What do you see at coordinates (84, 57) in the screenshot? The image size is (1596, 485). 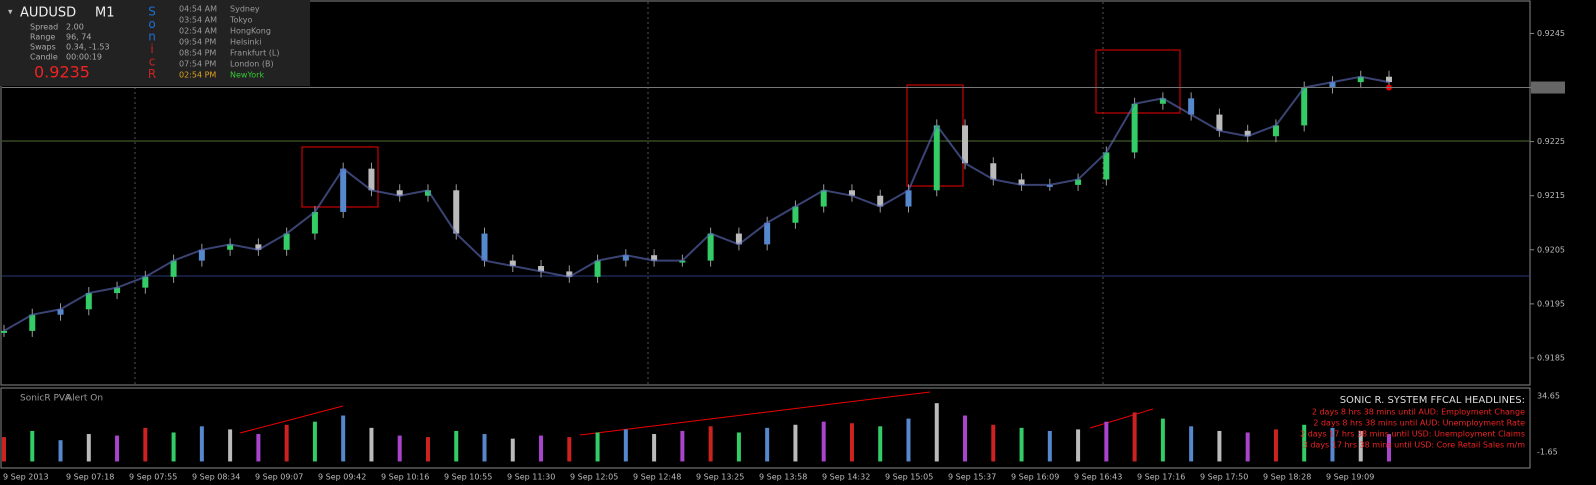 I see `info-value: 00:00:19` at bounding box center [84, 57].